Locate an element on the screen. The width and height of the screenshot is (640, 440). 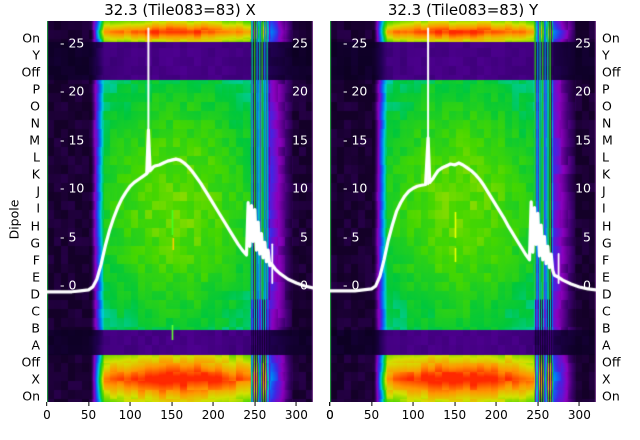
category-tick-label-left-2: Off is located at coordinates (30, 72).